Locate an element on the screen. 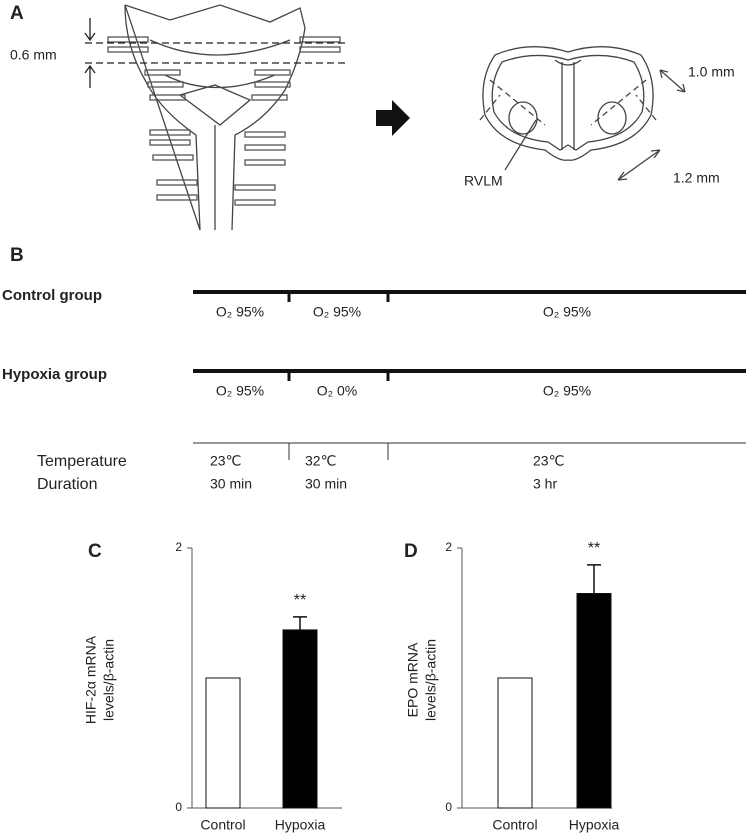 Image resolution: width=746 pixels, height=837 pixels. row-name: Duration is located at coordinates (67, 484).